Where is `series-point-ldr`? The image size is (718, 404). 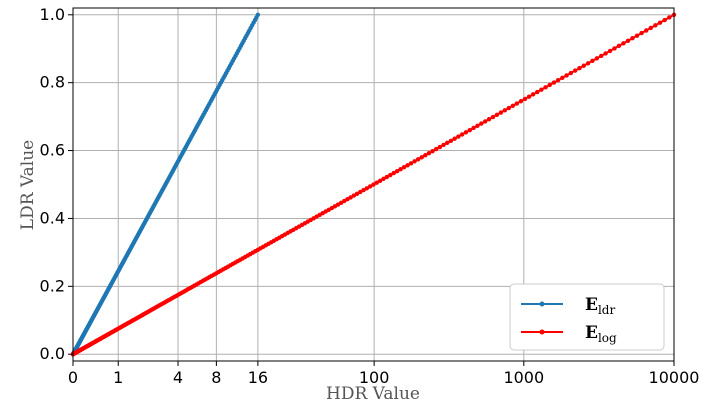
series-point-ldr is located at coordinates (258, 14).